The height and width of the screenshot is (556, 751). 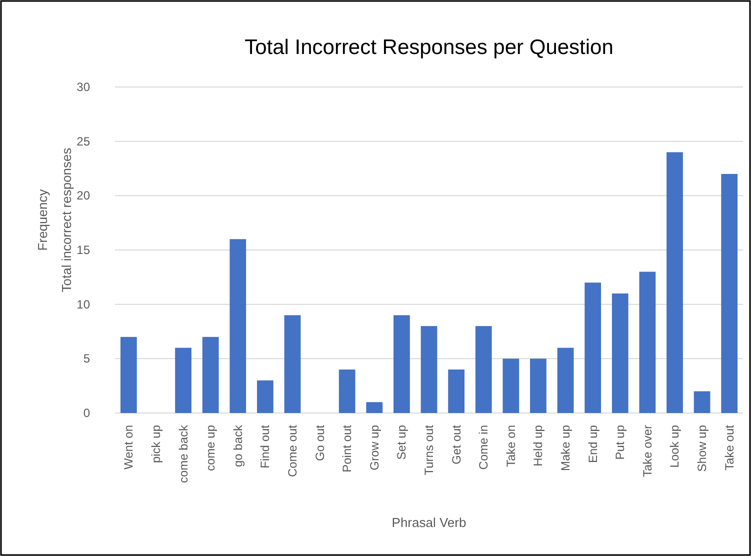 What do you see at coordinates (565, 448) in the screenshot?
I see `x-tick-label: Make up` at bounding box center [565, 448].